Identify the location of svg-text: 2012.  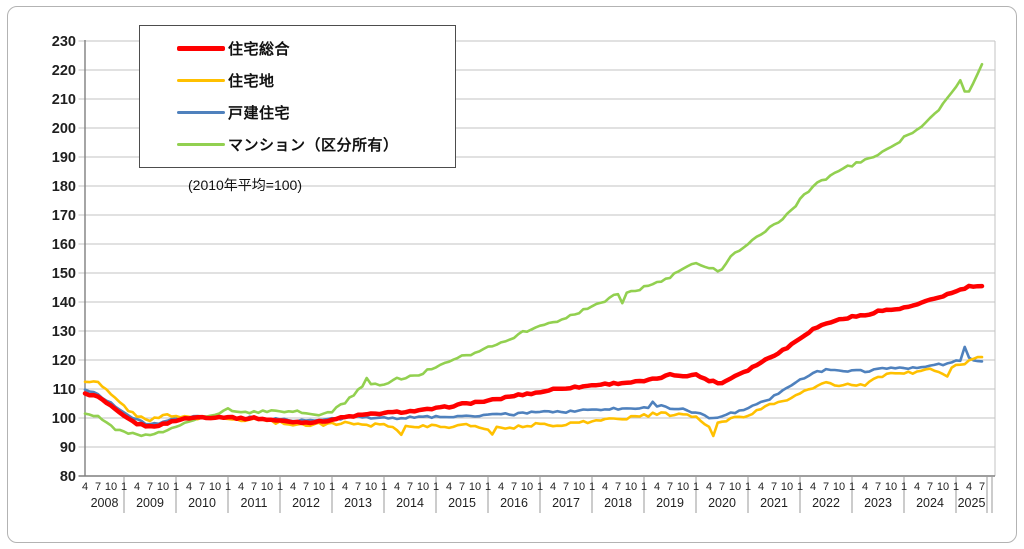
(306, 503).